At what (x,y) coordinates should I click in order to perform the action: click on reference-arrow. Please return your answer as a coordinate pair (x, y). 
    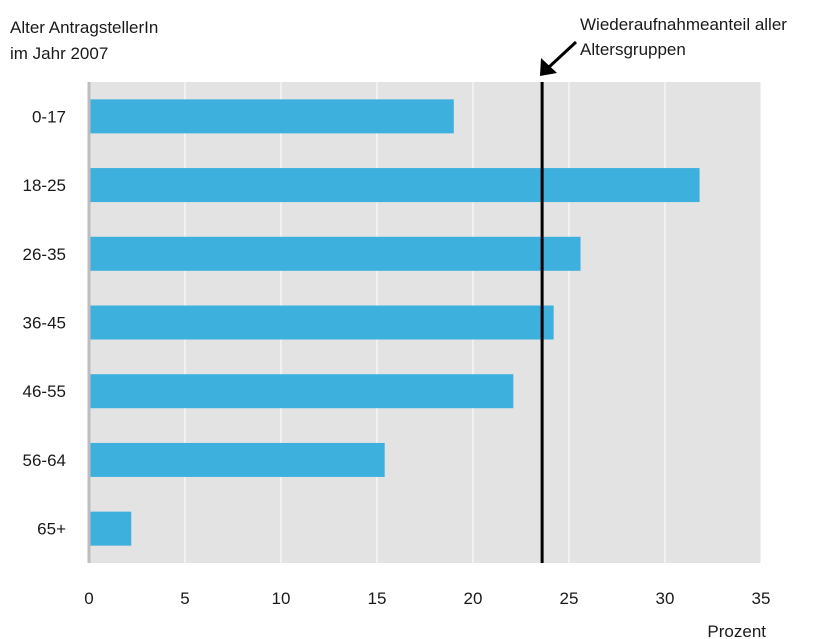
    Looking at the image, I should click on (559, 58).